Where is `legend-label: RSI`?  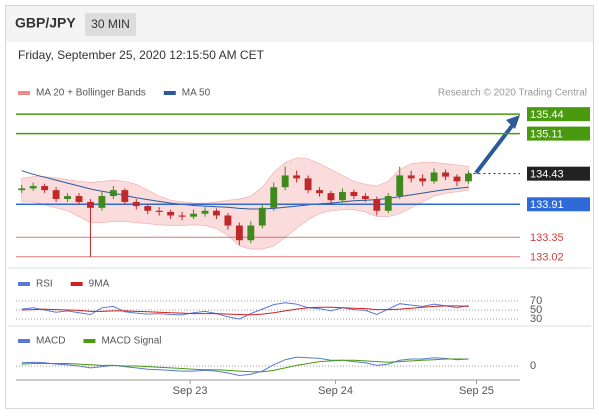
legend-label: RSI is located at coordinates (44, 284).